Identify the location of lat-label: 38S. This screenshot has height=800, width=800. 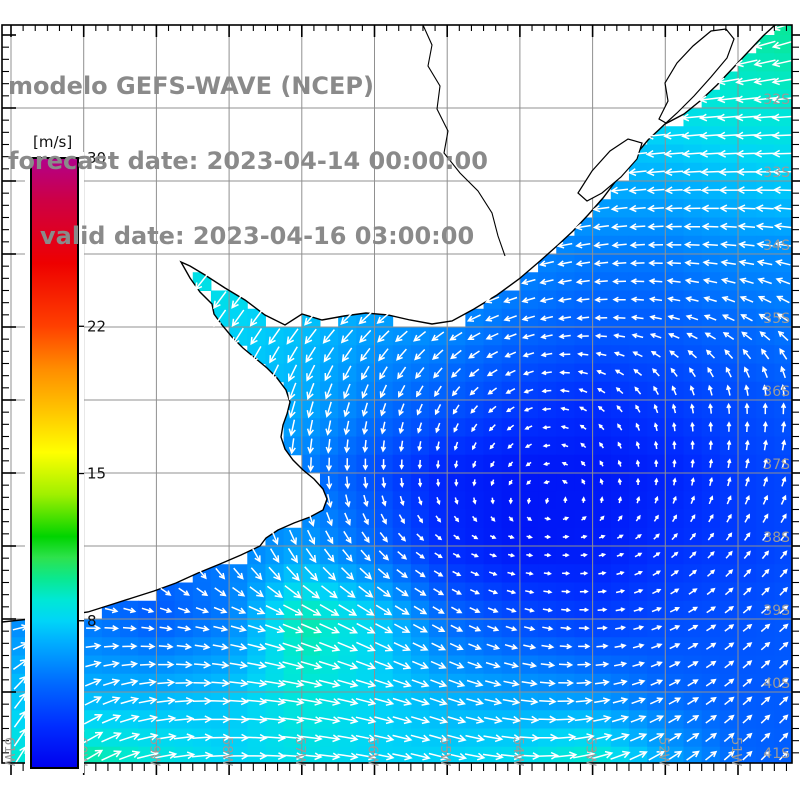
(776, 538).